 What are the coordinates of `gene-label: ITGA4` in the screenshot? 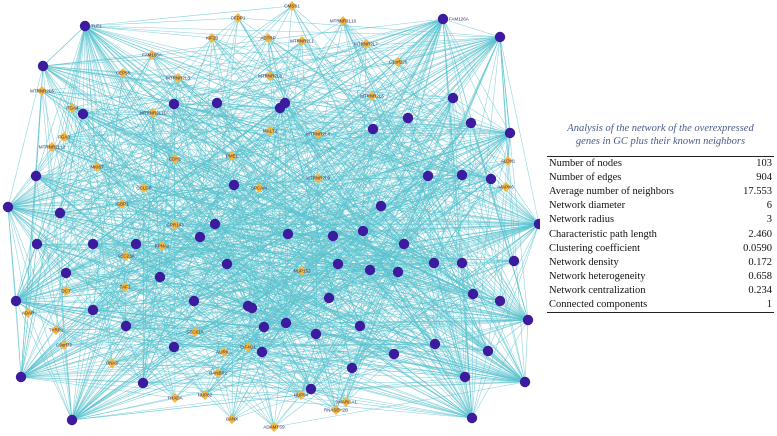 It's located at (72, 108).